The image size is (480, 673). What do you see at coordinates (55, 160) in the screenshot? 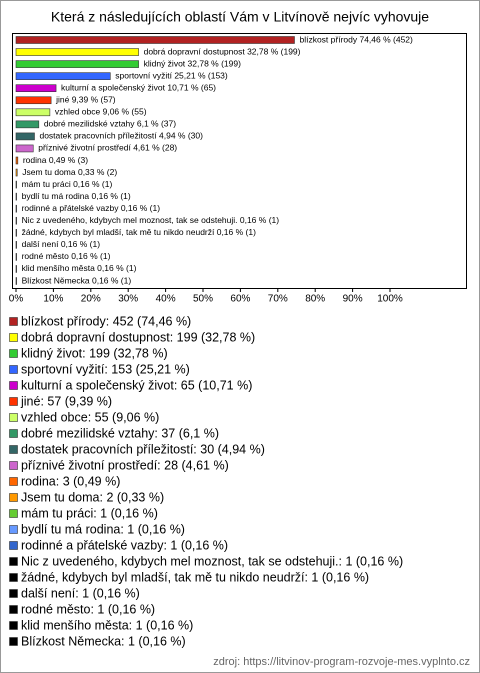
I see `bar-label: rodina 0,49 % (3)` at bounding box center [55, 160].